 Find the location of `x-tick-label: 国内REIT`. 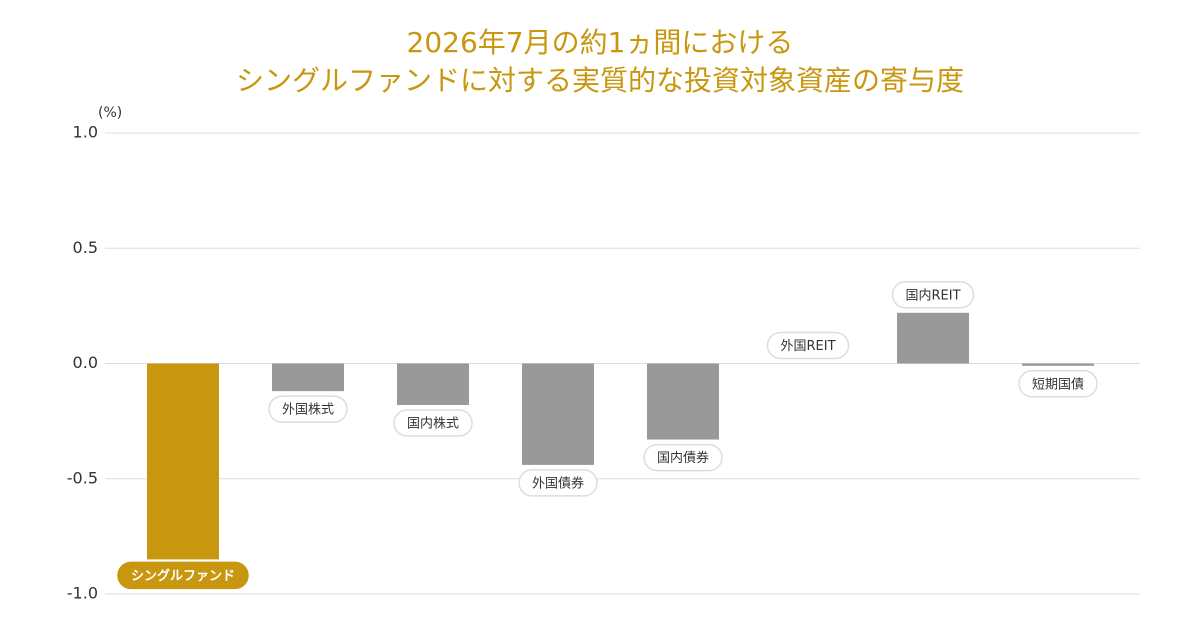

x-tick-label: 国内REIT is located at coordinates (932, 295).